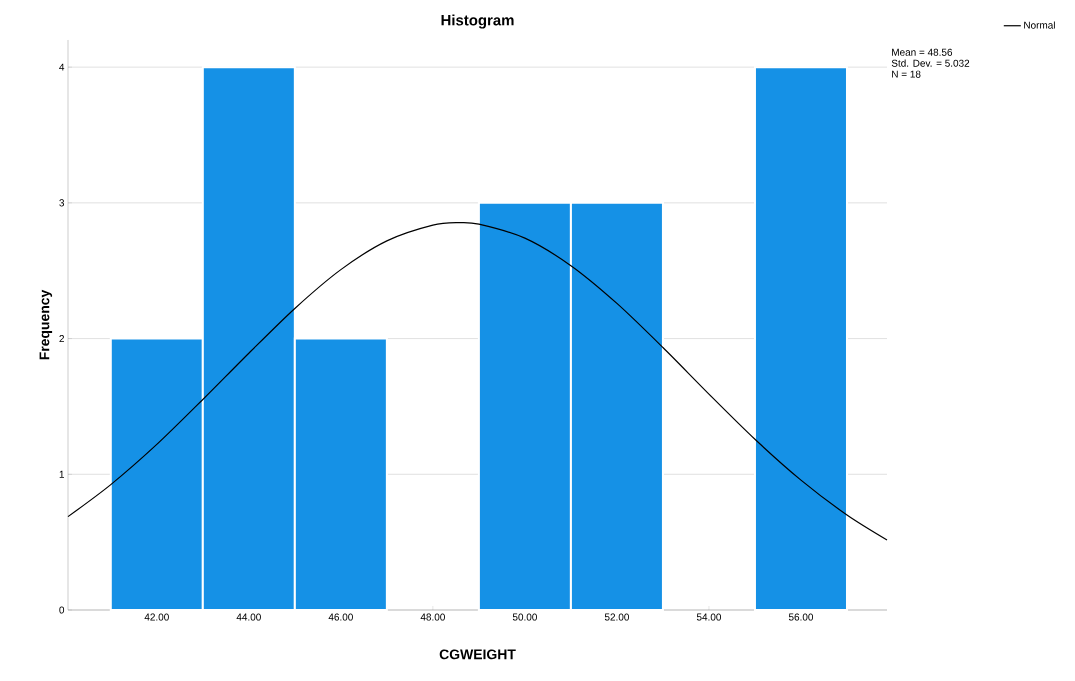  What do you see at coordinates (62, 203) in the screenshot?
I see `y-tick-label: 3` at bounding box center [62, 203].